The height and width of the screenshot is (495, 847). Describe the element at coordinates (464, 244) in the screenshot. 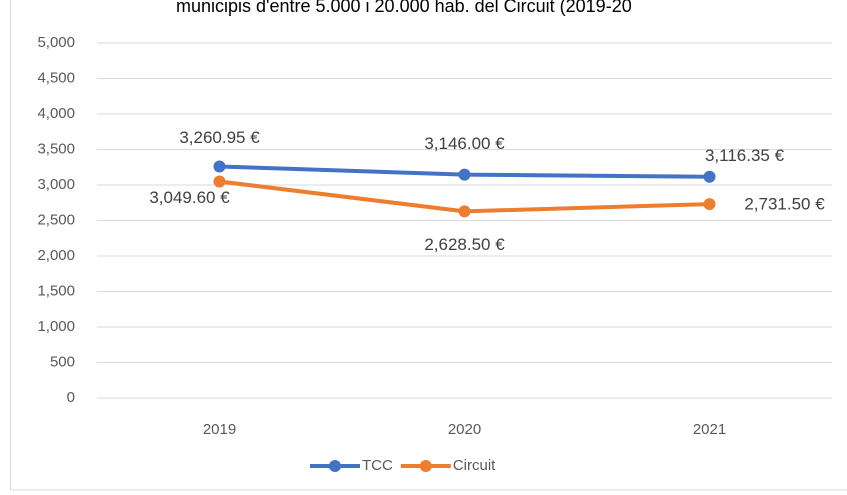

I see `data-label: 2,628.50 €` at that location.